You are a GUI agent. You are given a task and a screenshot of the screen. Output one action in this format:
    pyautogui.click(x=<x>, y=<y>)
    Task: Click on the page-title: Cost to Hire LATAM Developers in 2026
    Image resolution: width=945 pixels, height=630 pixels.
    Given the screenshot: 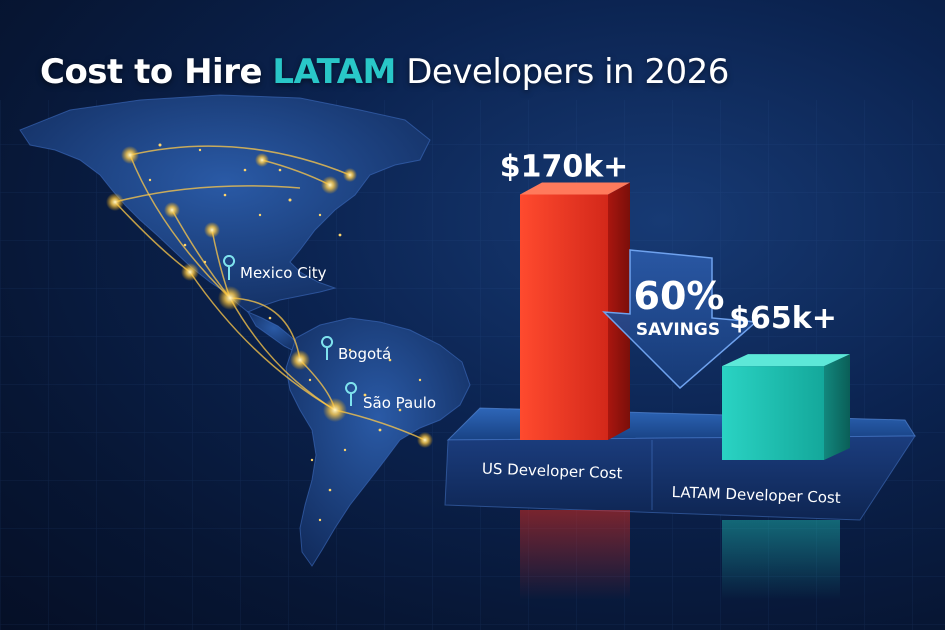 What is the action you would take?
    pyautogui.click(x=384, y=72)
    